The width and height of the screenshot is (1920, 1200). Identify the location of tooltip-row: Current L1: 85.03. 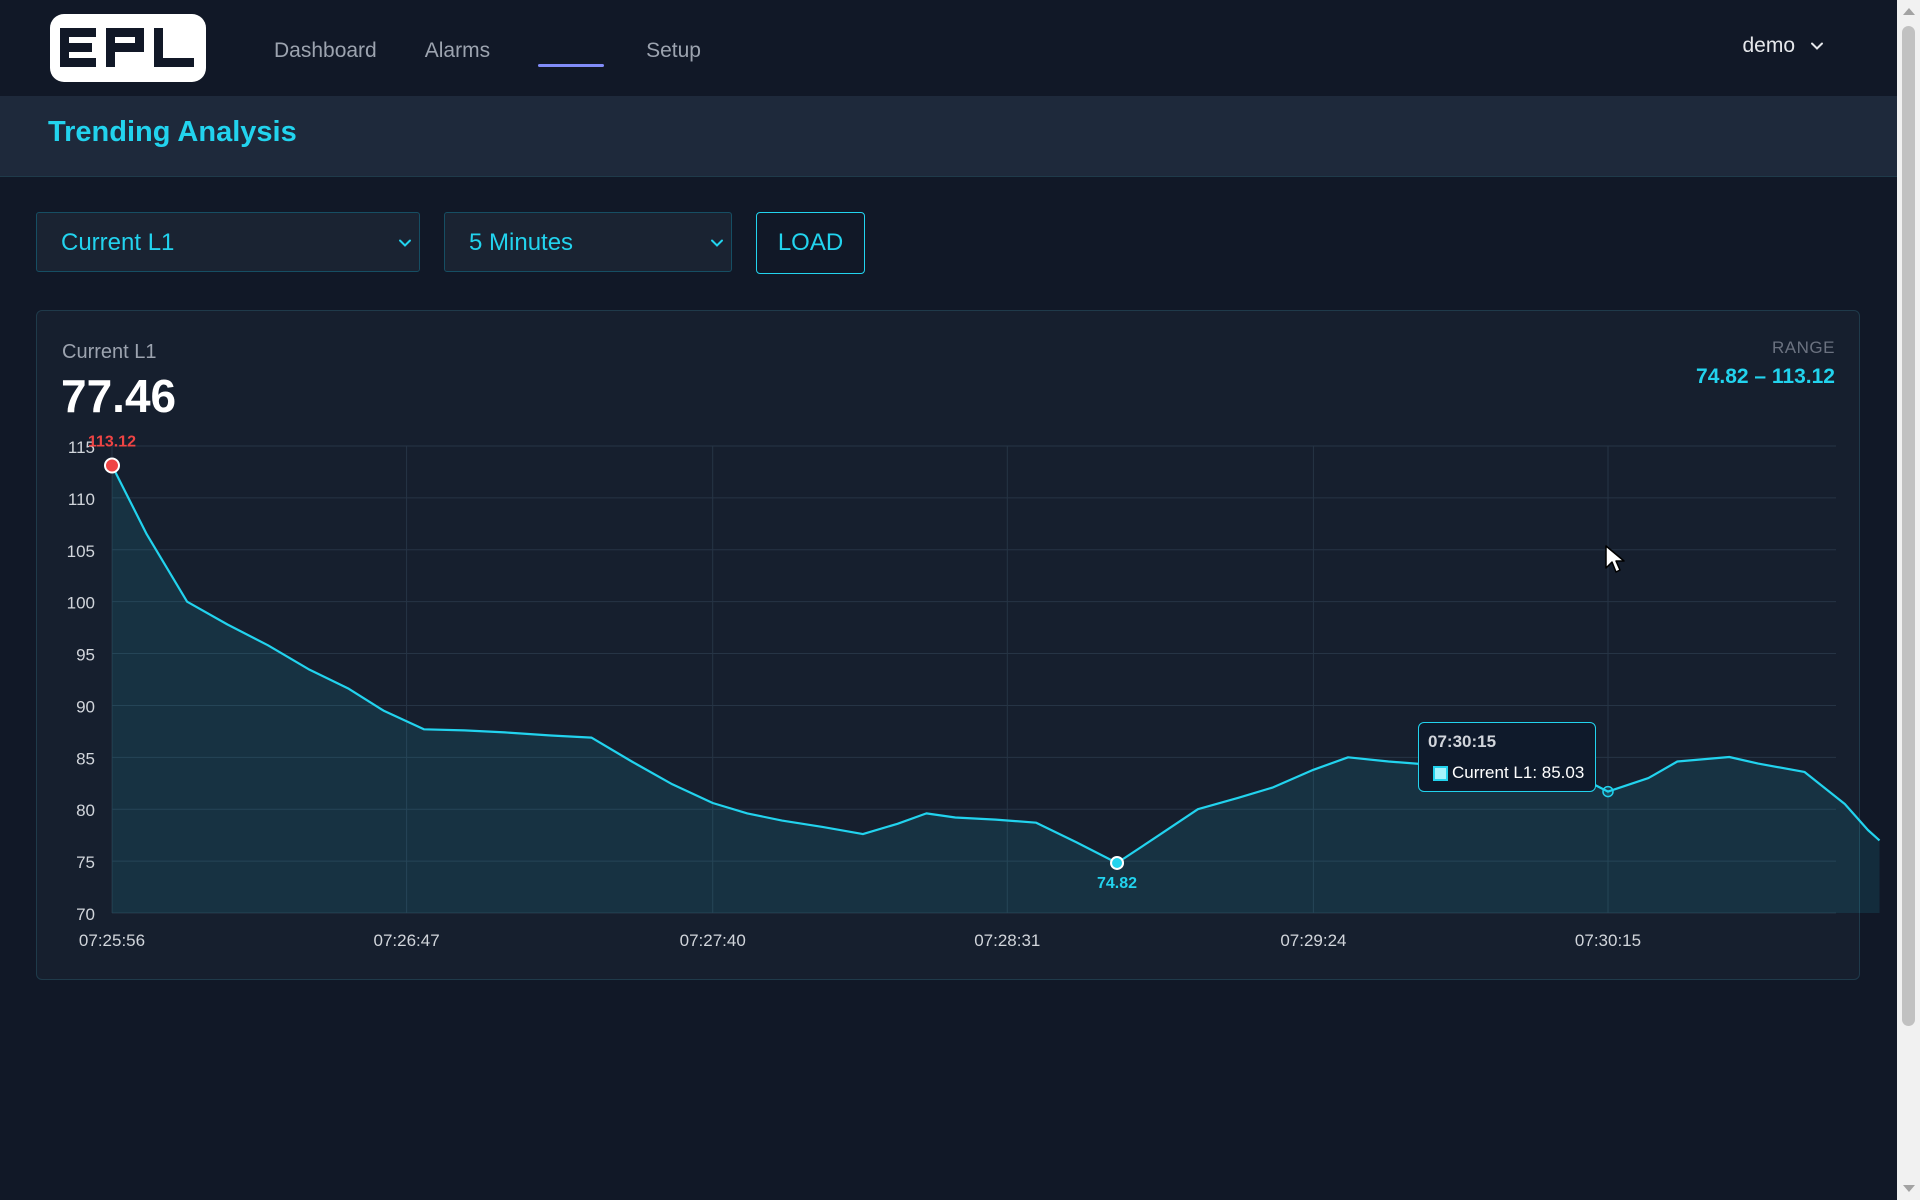
(1508, 773).